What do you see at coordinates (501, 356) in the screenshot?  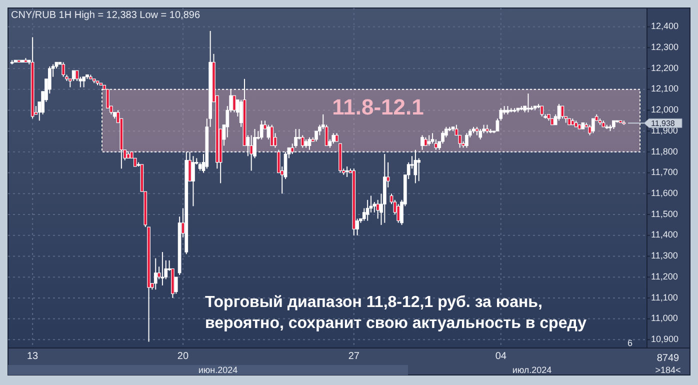 I see `x-tick-label: 04` at bounding box center [501, 356].